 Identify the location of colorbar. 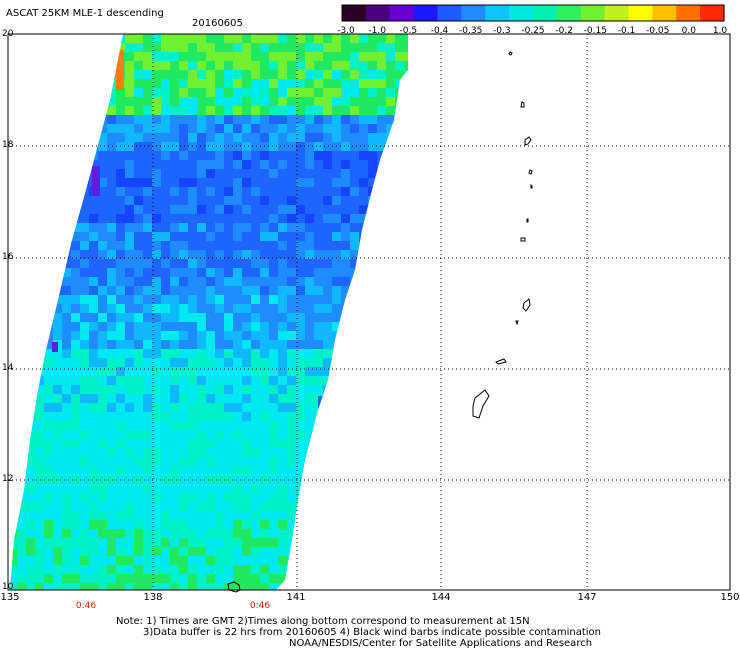
(533, 13).